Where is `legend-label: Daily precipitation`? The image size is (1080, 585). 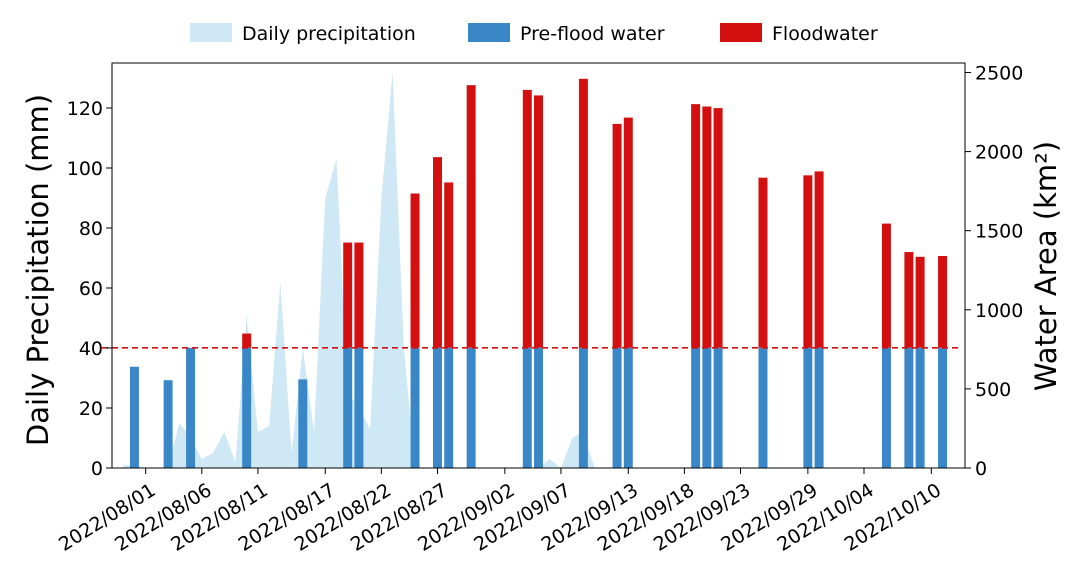
legend-label: Daily precipitation is located at coordinates (329, 34).